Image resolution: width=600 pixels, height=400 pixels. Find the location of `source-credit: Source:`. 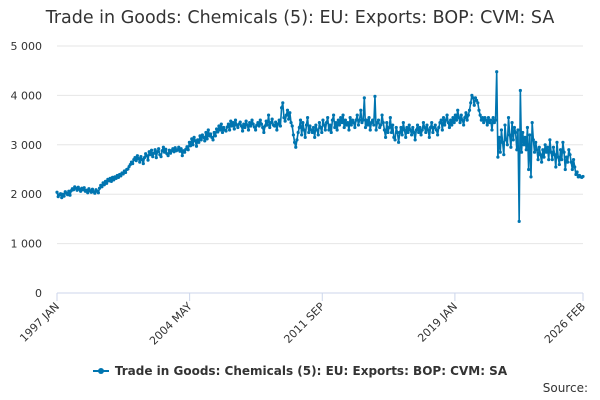

source-credit: Source: is located at coordinates (565, 388).